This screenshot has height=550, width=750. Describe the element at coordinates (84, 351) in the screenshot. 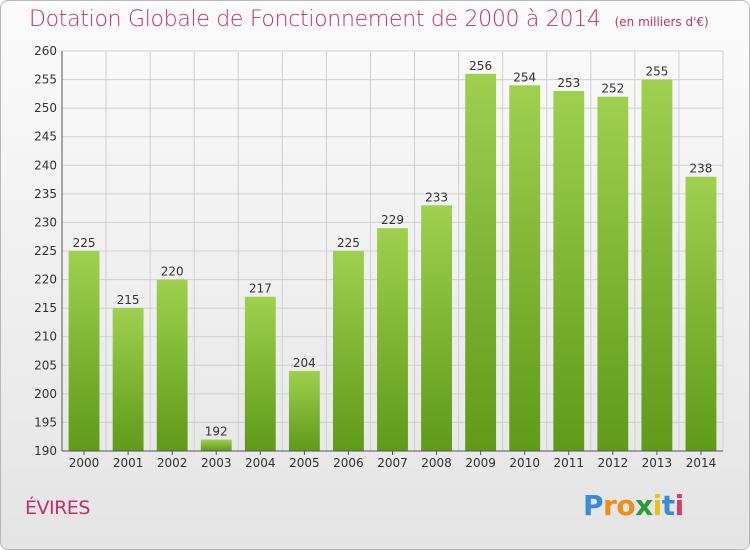

I see `bar-2000` at that location.